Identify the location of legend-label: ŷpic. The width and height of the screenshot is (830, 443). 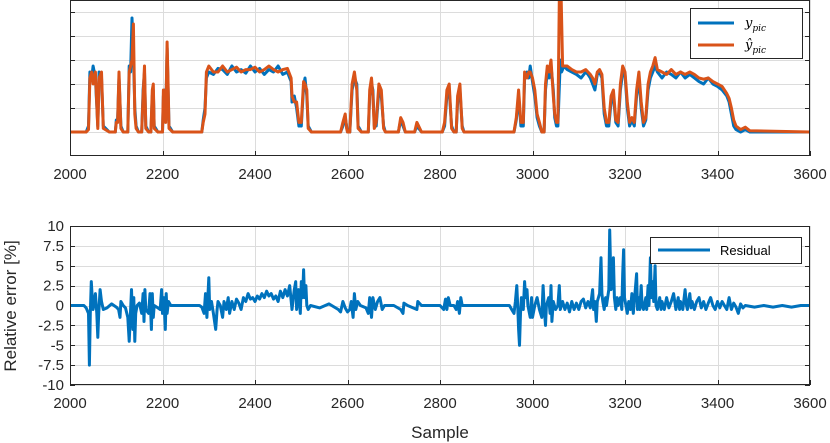
(755, 47).